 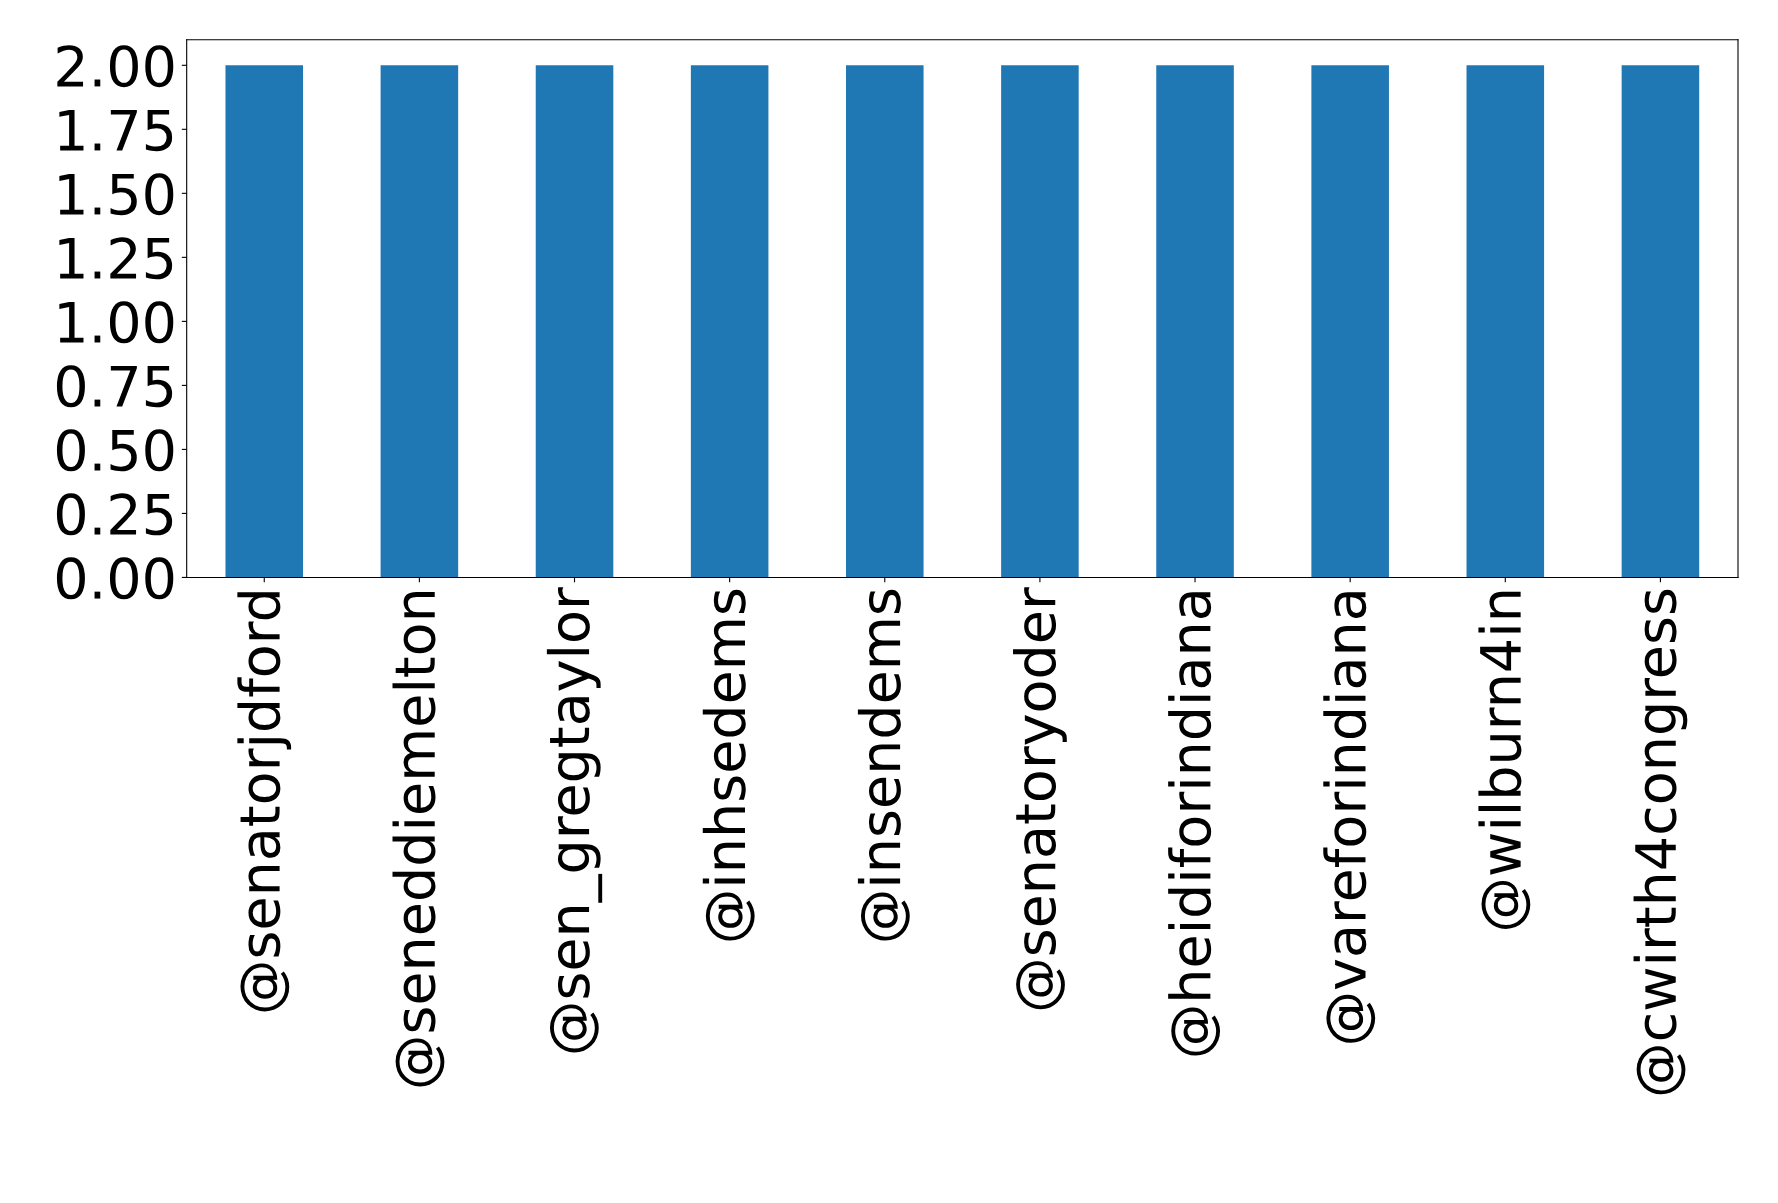 What do you see at coordinates (574, 820) in the screenshot?
I see `x-tick-label: @sen_gregtaylor` at bounding box center [574, 820].